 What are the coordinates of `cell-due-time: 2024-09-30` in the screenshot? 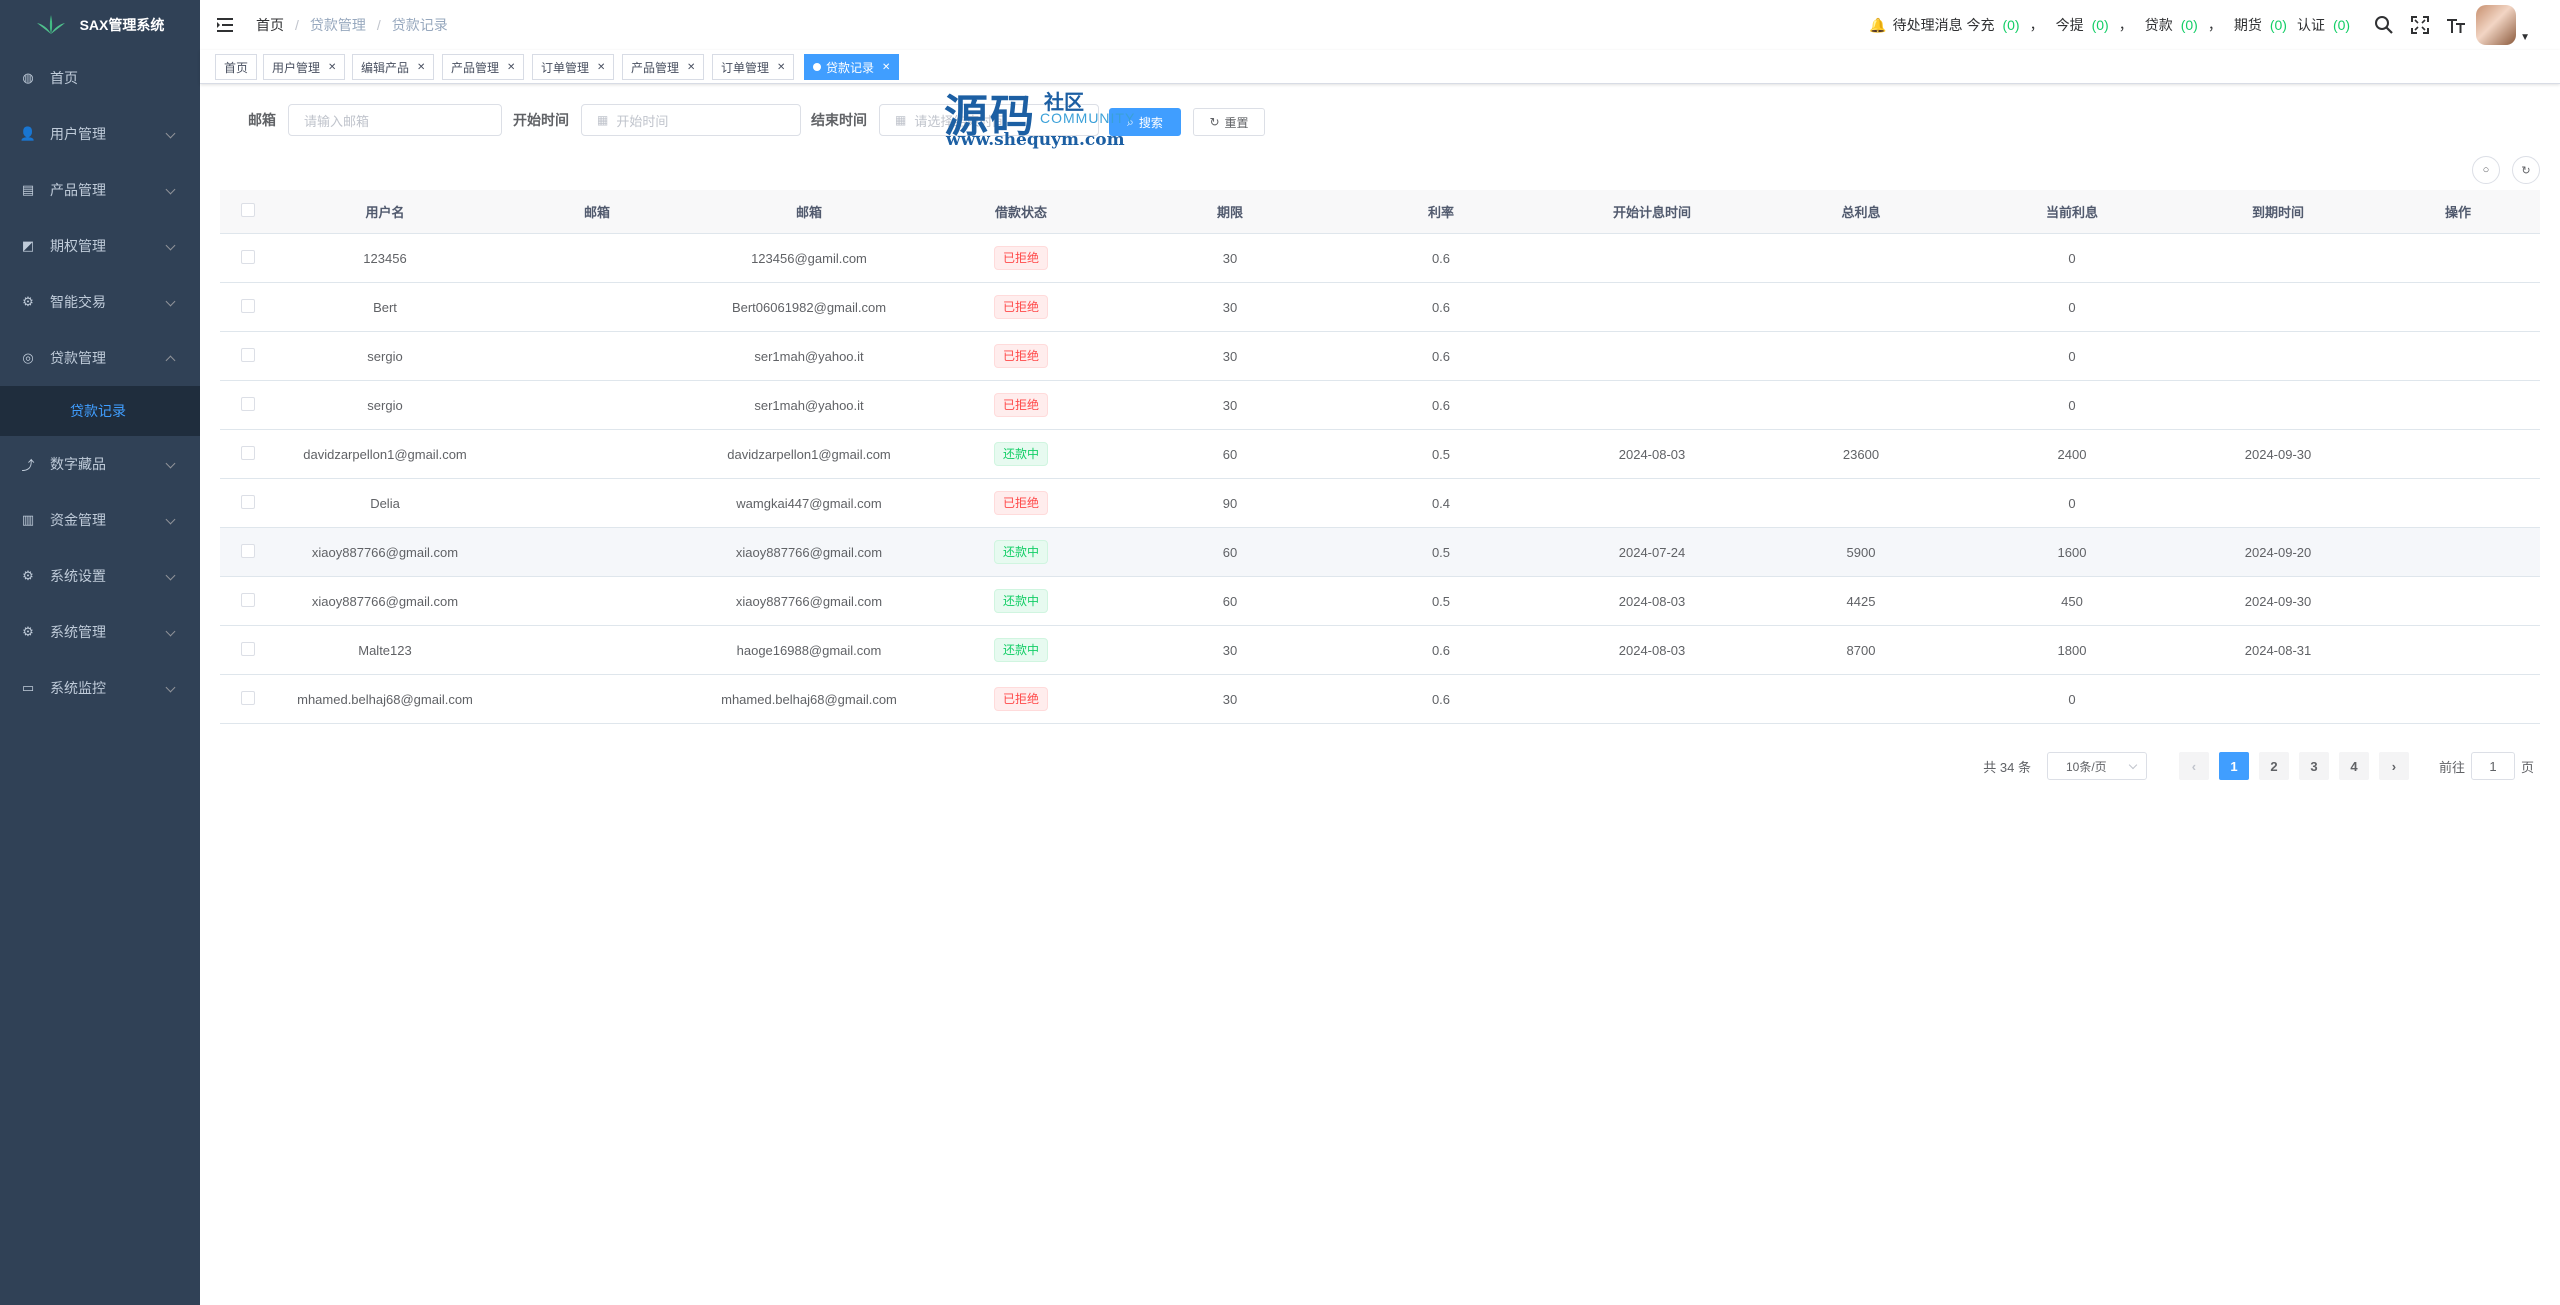 It's located at (2278, 601).